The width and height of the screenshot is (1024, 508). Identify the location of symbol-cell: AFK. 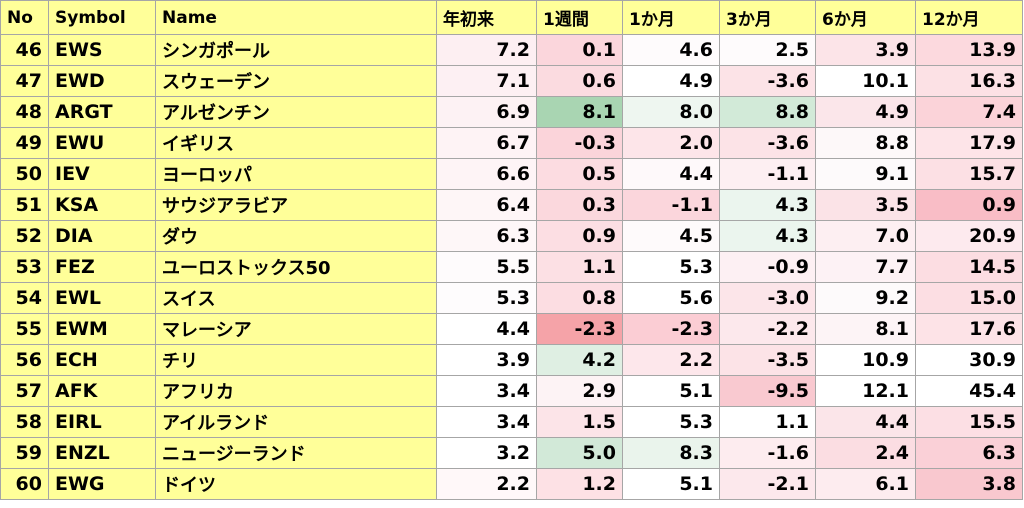
(102, 391).